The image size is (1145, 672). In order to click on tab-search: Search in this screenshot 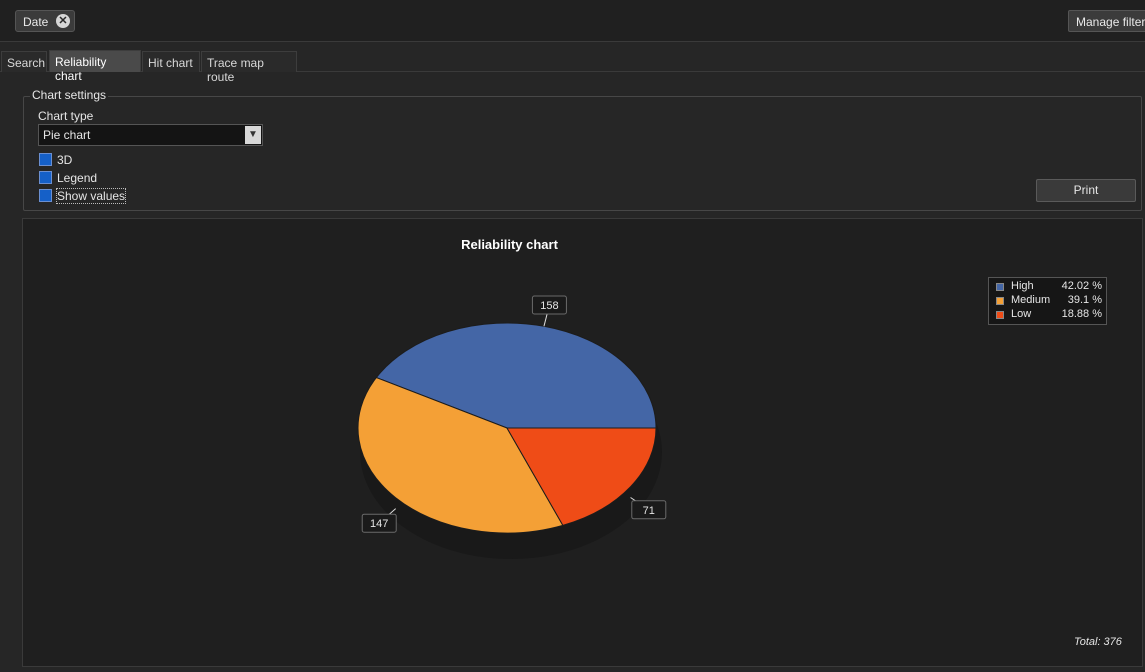, I will do `click(24, 61)`.